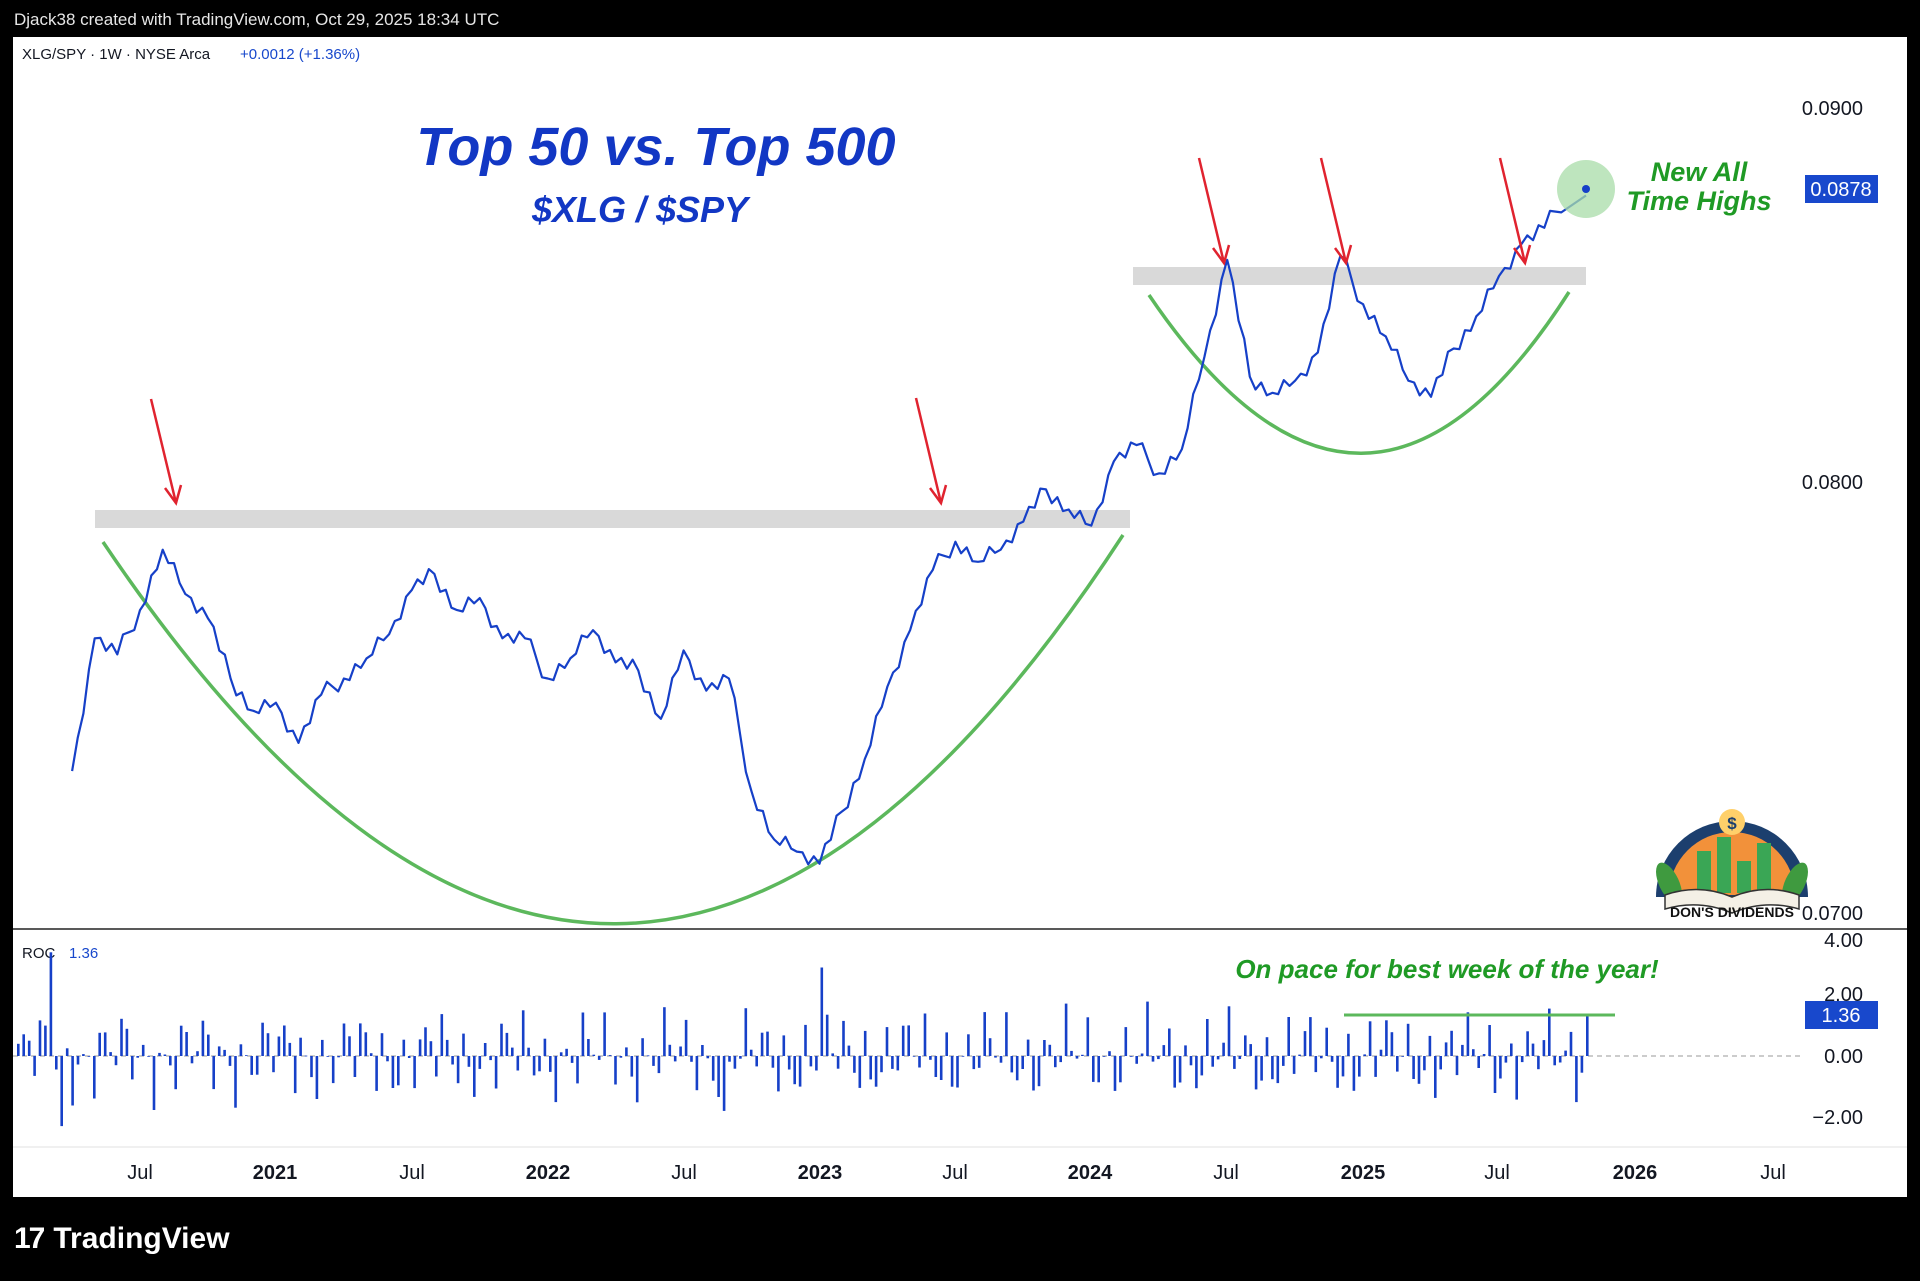 This screenshot has width=1920, height=1281. What do you see at coordinates (1698, 201) in the screenshot?
I see `ath-label-line2: Time Highs` at bounding box center [1698, 201].